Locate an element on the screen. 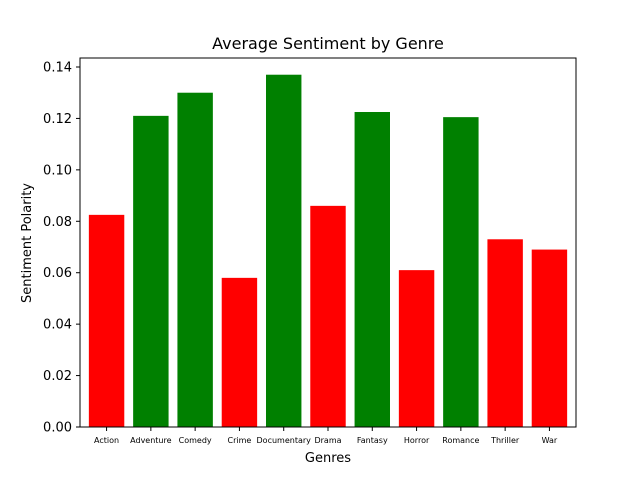 This screenshot has width=640, height=480. y-axis-label: Sentiment Polarity is located at coordinates (27, 243).